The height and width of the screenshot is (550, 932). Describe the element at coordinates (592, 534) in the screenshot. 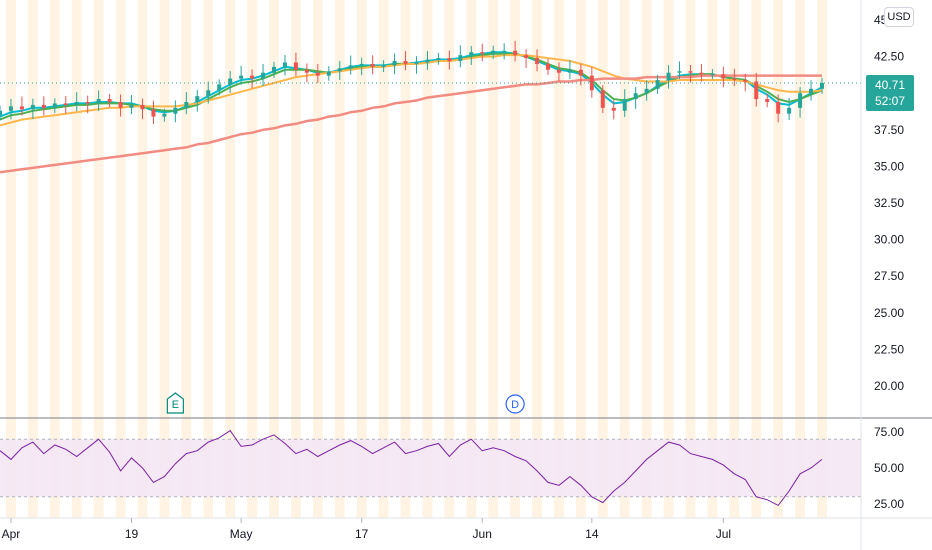

I see `time-tick-label: 14` at that location.